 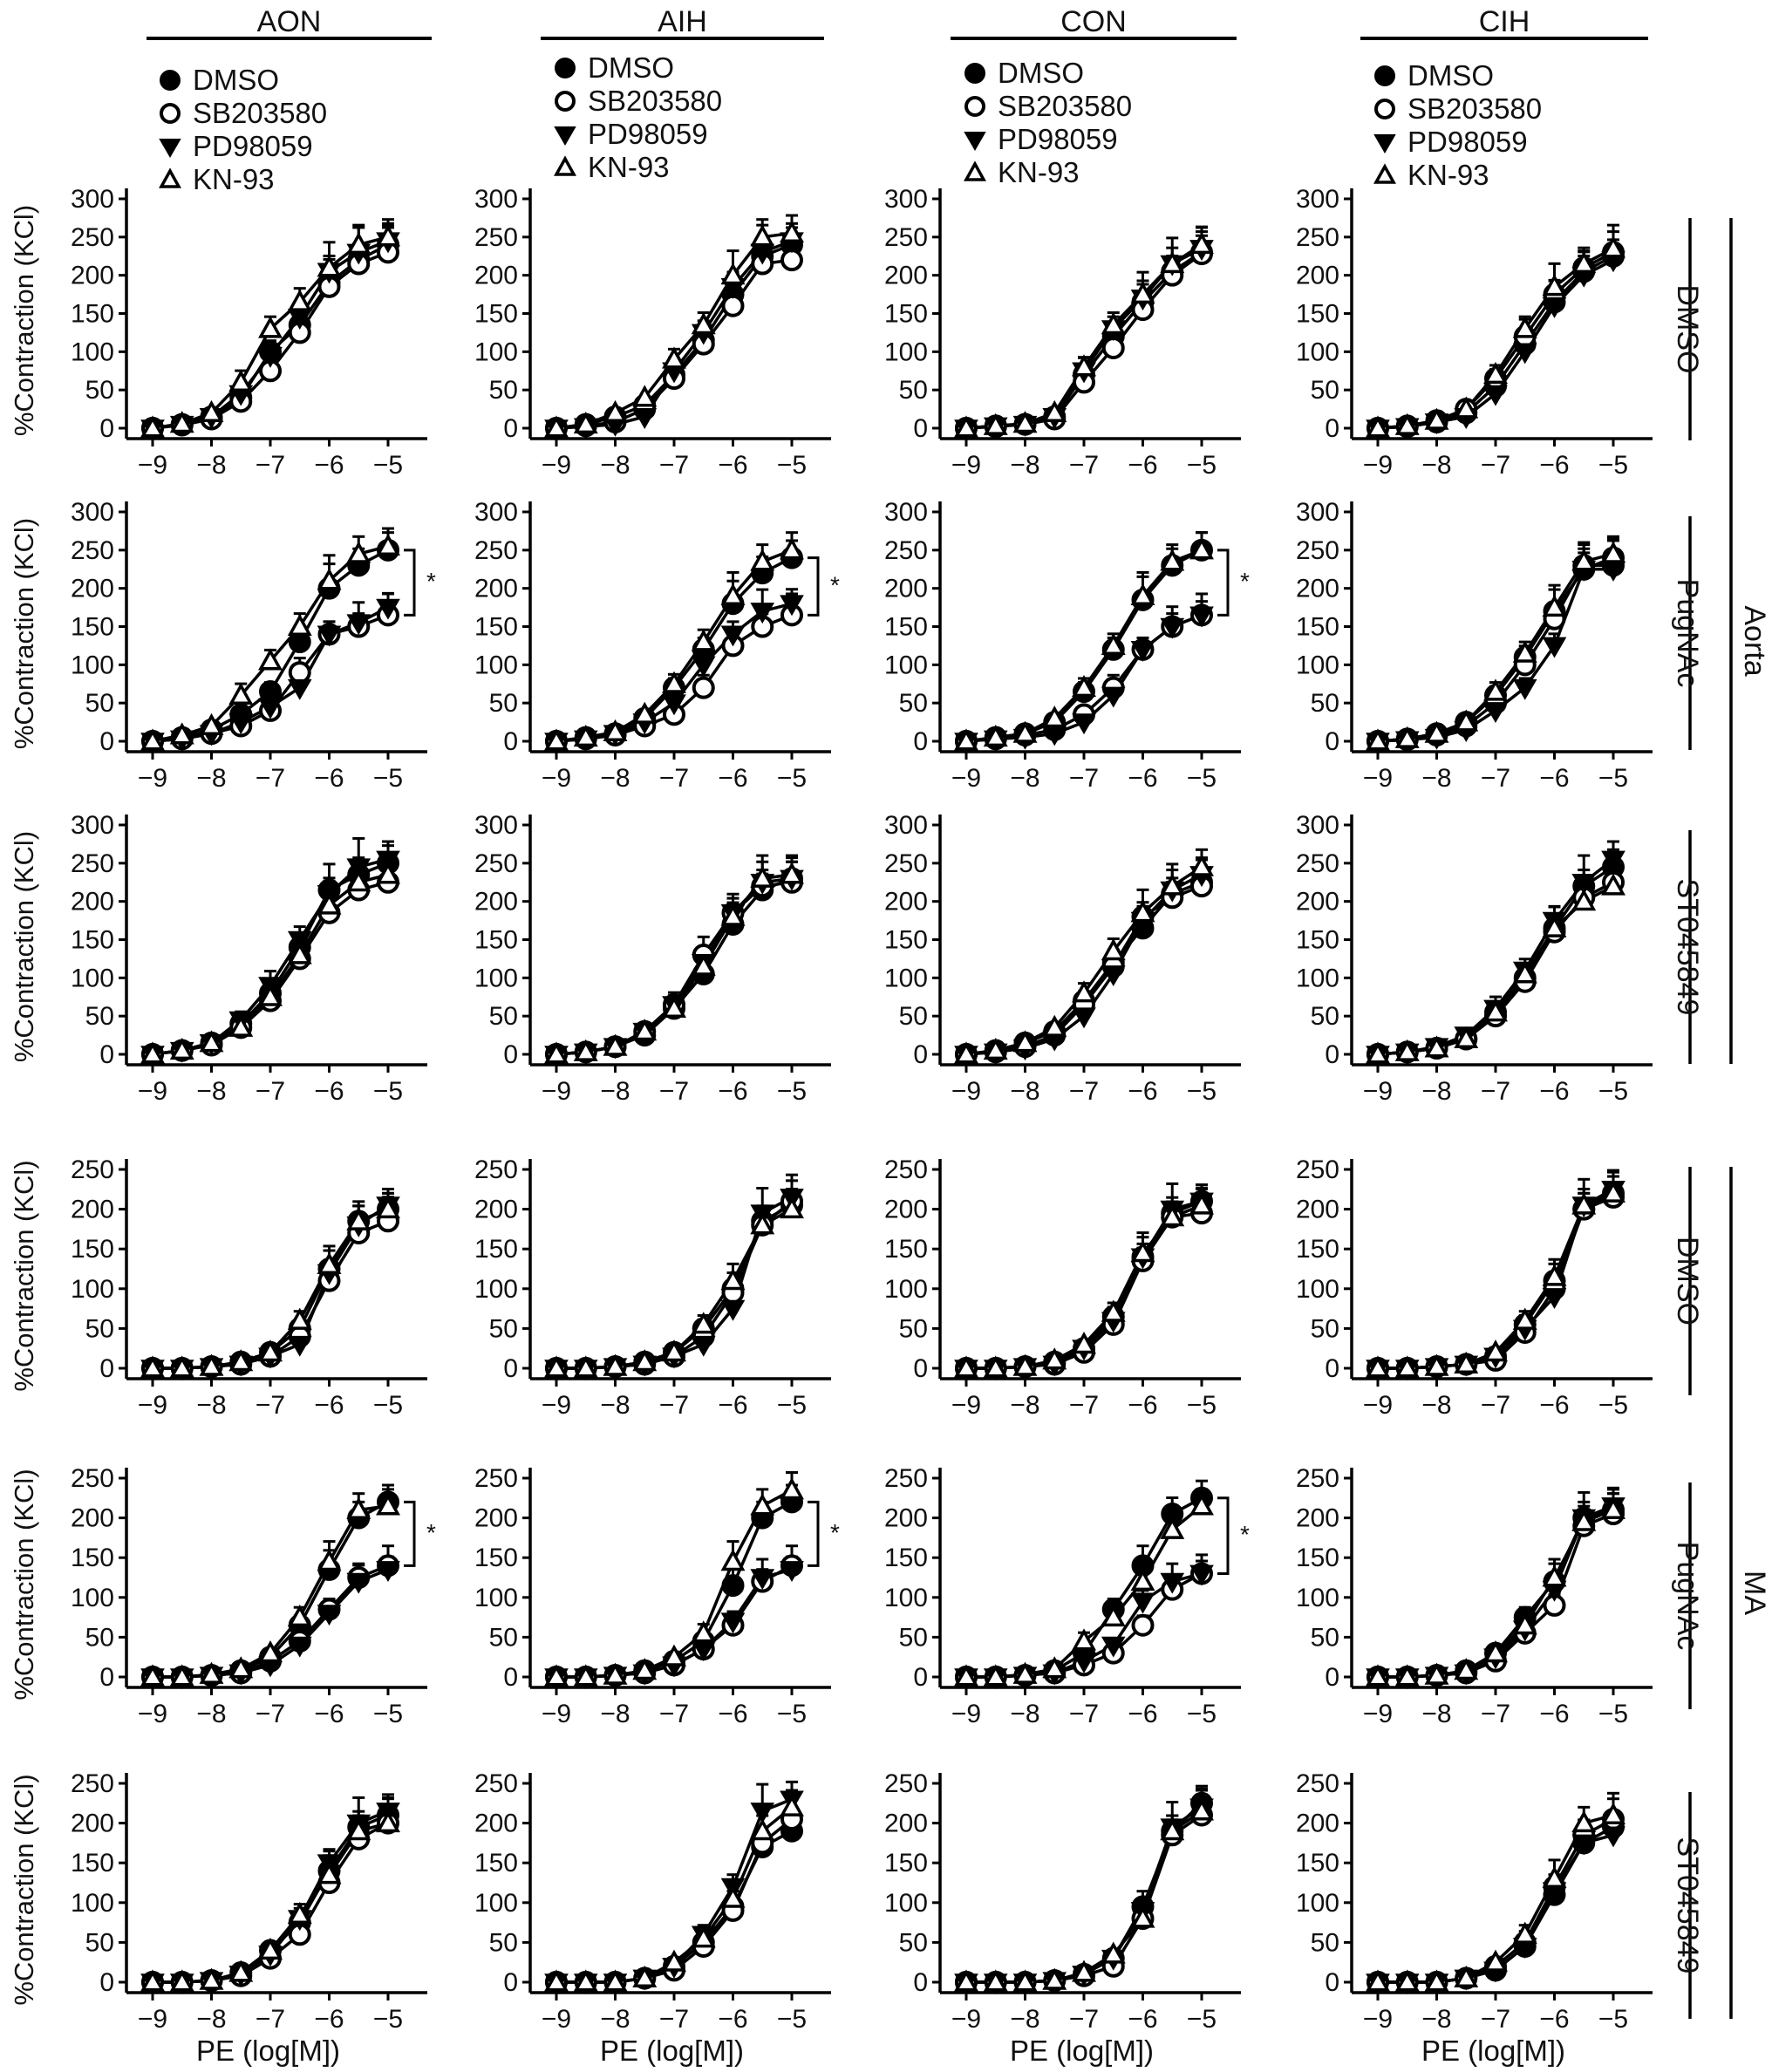 I want to click on legend-marker-pd98059, so click(x=975, y=141).